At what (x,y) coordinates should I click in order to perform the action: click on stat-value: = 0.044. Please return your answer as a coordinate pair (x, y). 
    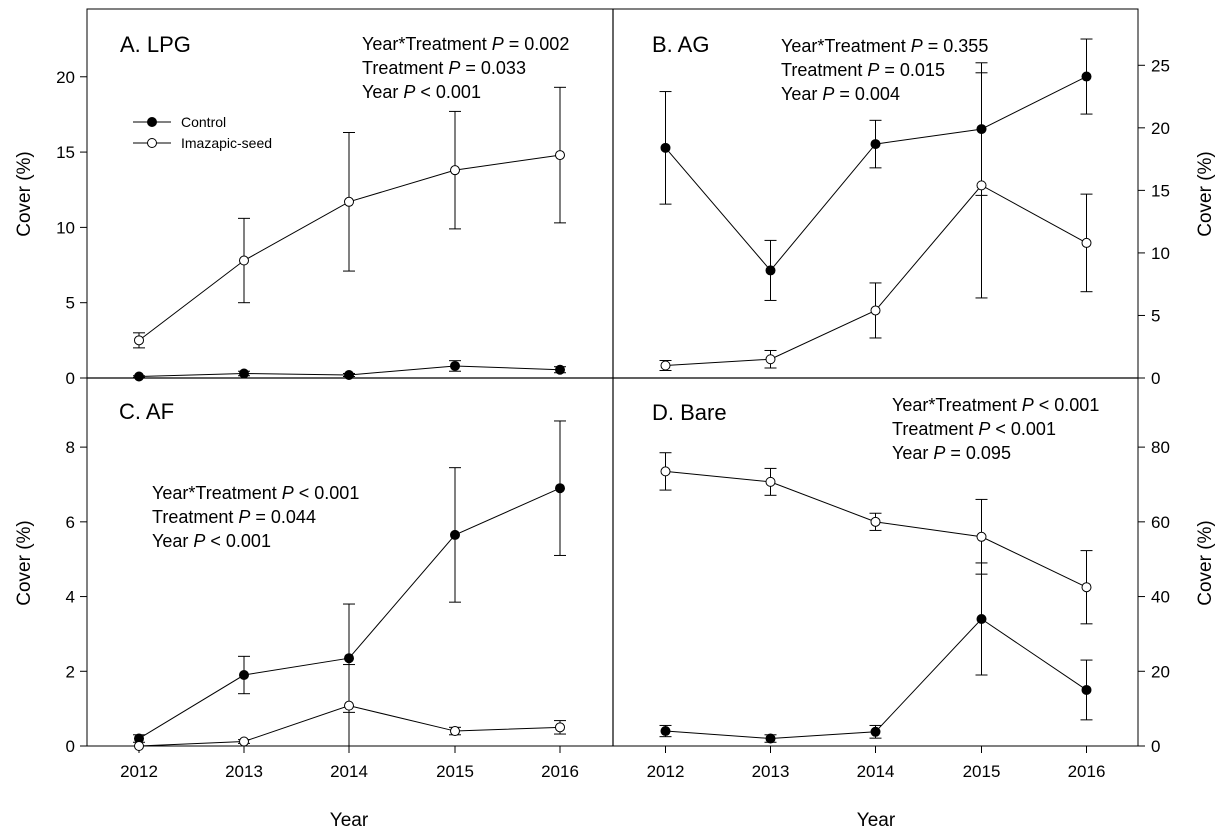
    Looking at the image, I should click on (283, 517).